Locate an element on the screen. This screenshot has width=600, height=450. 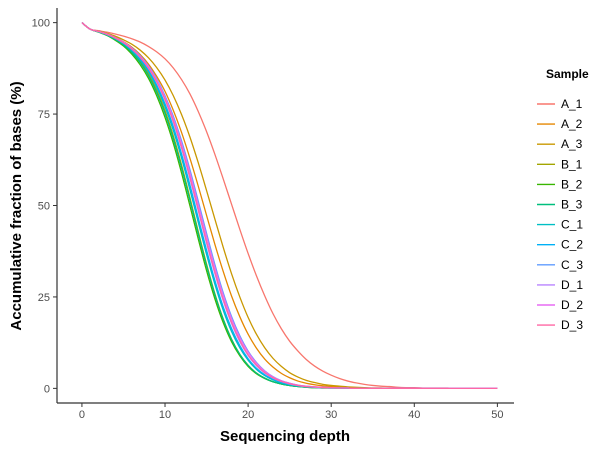
y-tick-label: 0 is located at coordinates (47, 389).